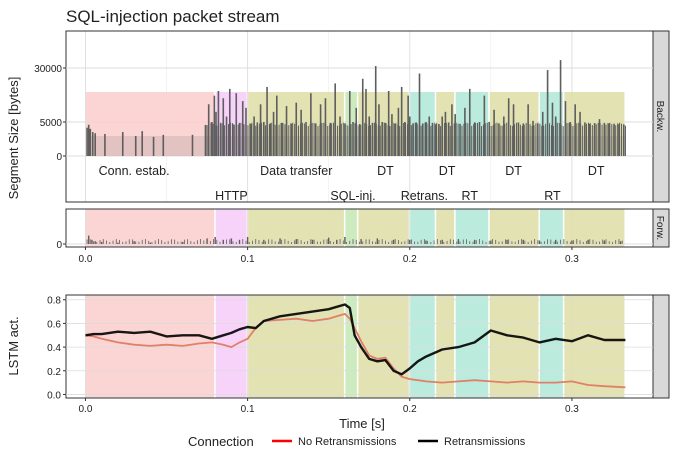 This screenshot has height=451, width=684. What do you see at coordinates (513, 171) in the screenshot?
I see `phase-label: DT` at bounding box center [513, 171].